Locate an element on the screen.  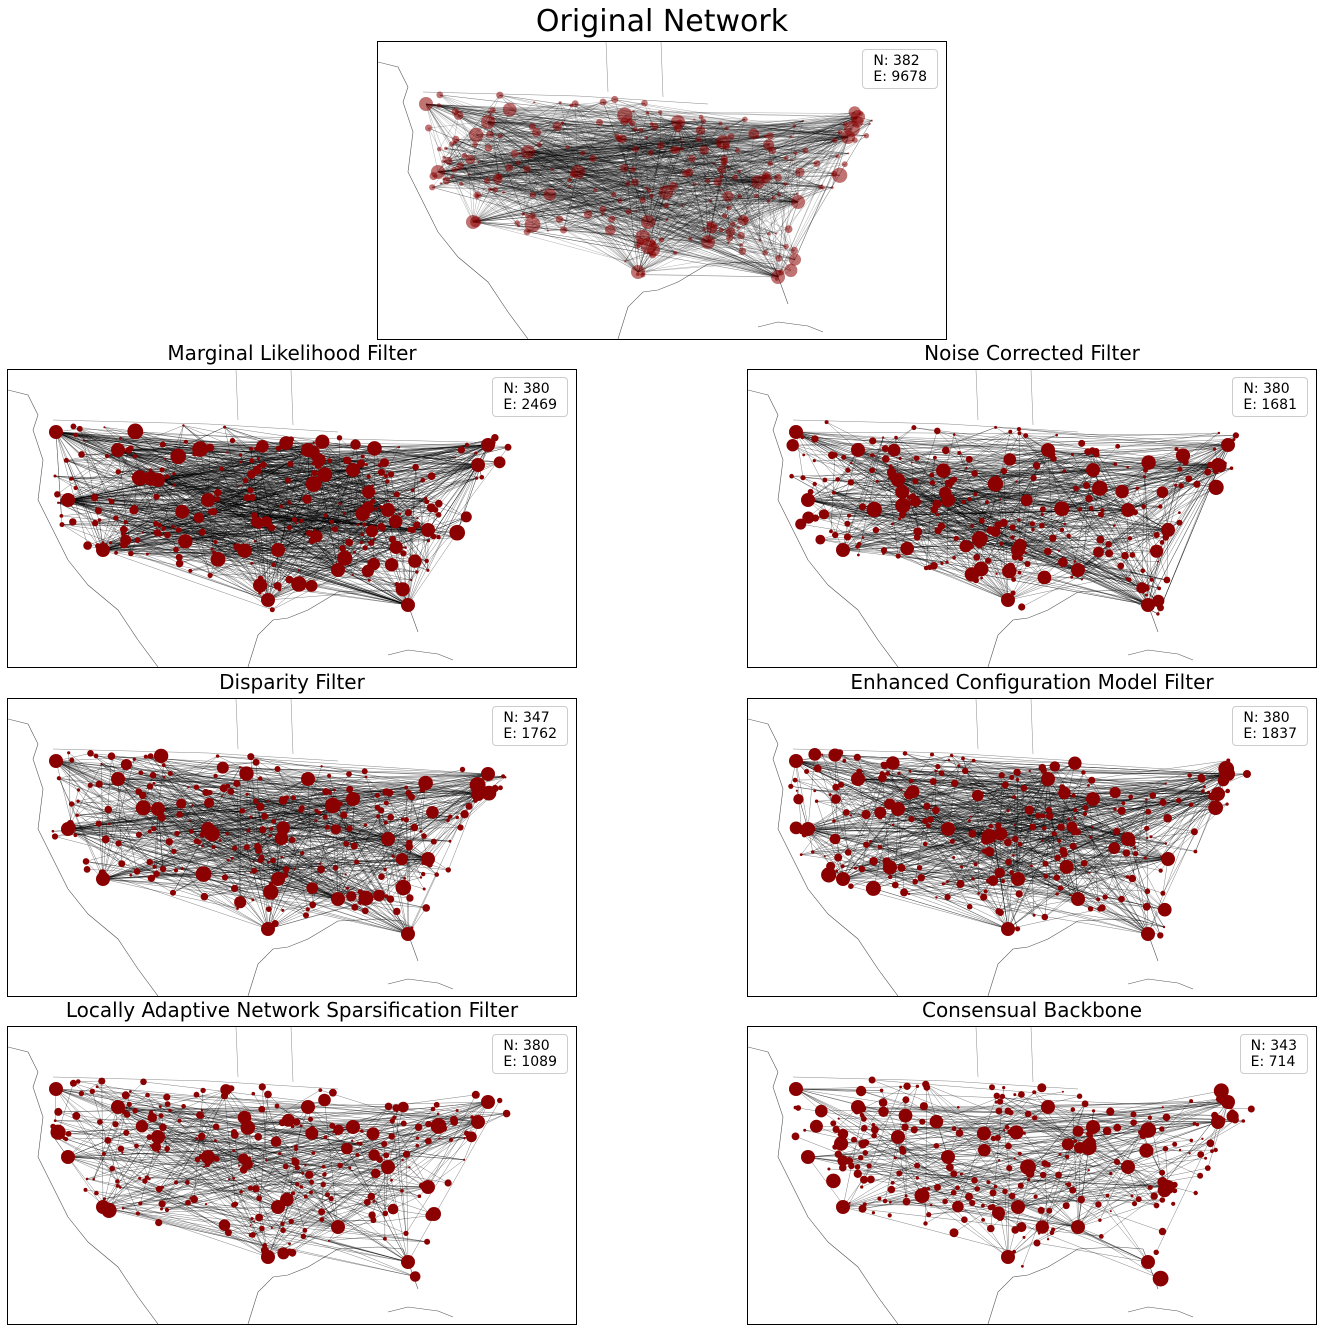
coastline-caribbean is located at coordinates (790, 327).